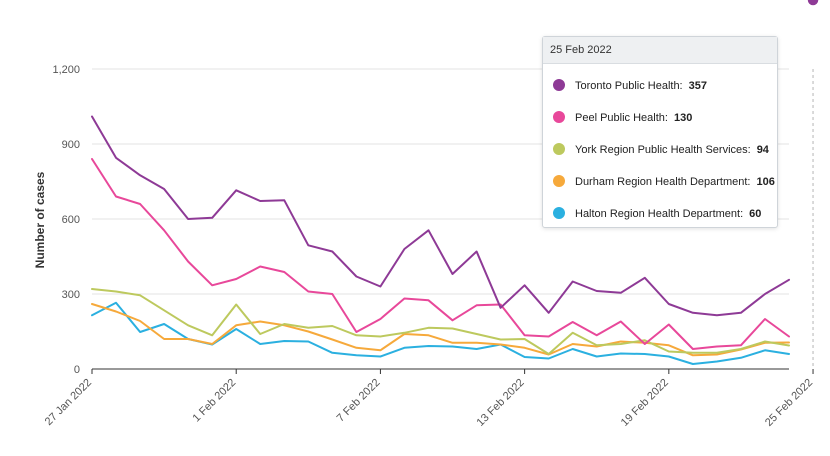 The height and width of the screenshot is (456, 830). I want to click on x-tick-label: 27 Jan 2022, so click(68, 402).